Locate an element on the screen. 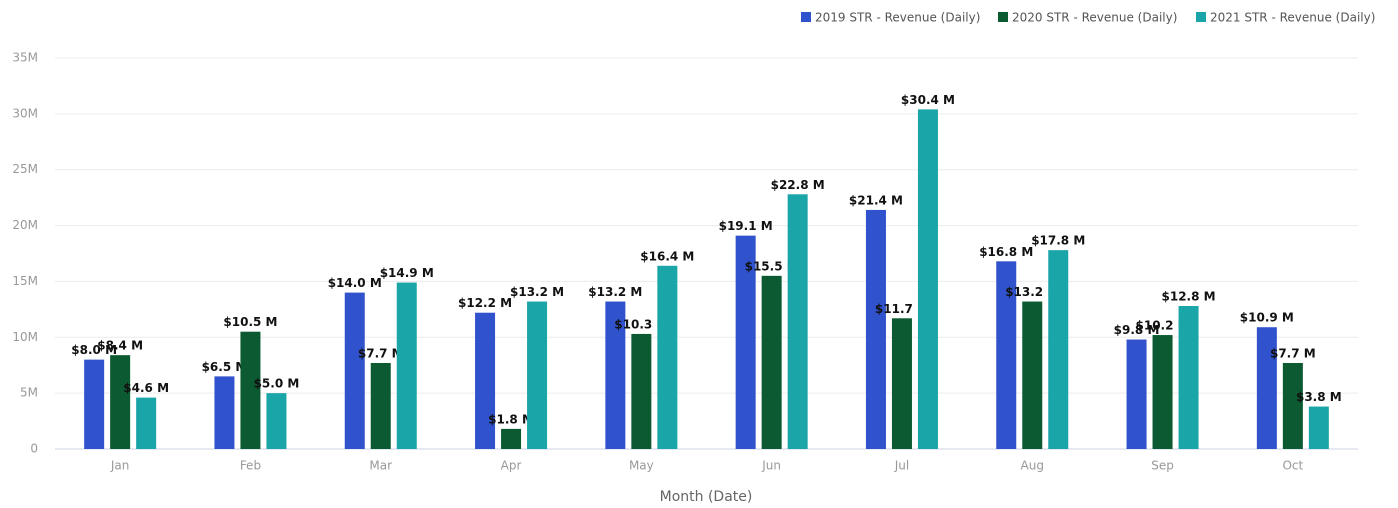 The image size is (1398, 508). data-label: $10.2 M is located at coordinates (1163, 326).